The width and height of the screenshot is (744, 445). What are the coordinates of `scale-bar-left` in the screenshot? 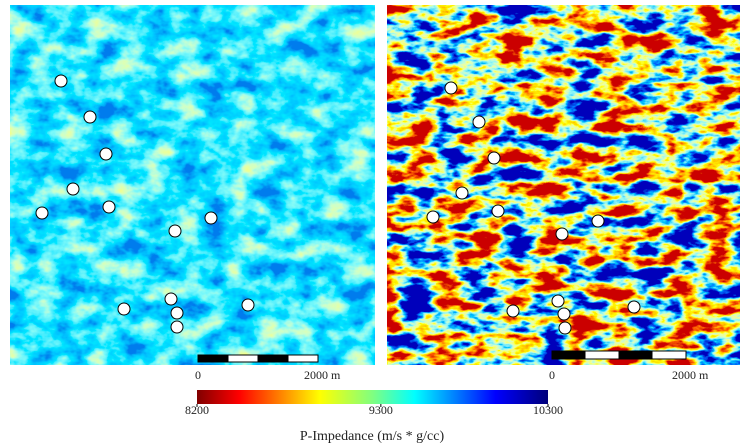 It's located at (258, 358).